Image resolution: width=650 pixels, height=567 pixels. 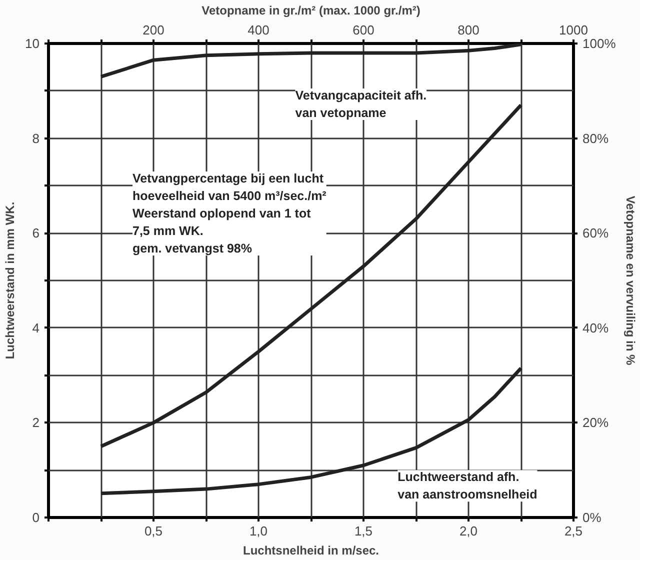 What do you see at coordinates (595, 138) in the screenshot?
I see `y2-tick-label: 80%` at bounding box center [595, 138].